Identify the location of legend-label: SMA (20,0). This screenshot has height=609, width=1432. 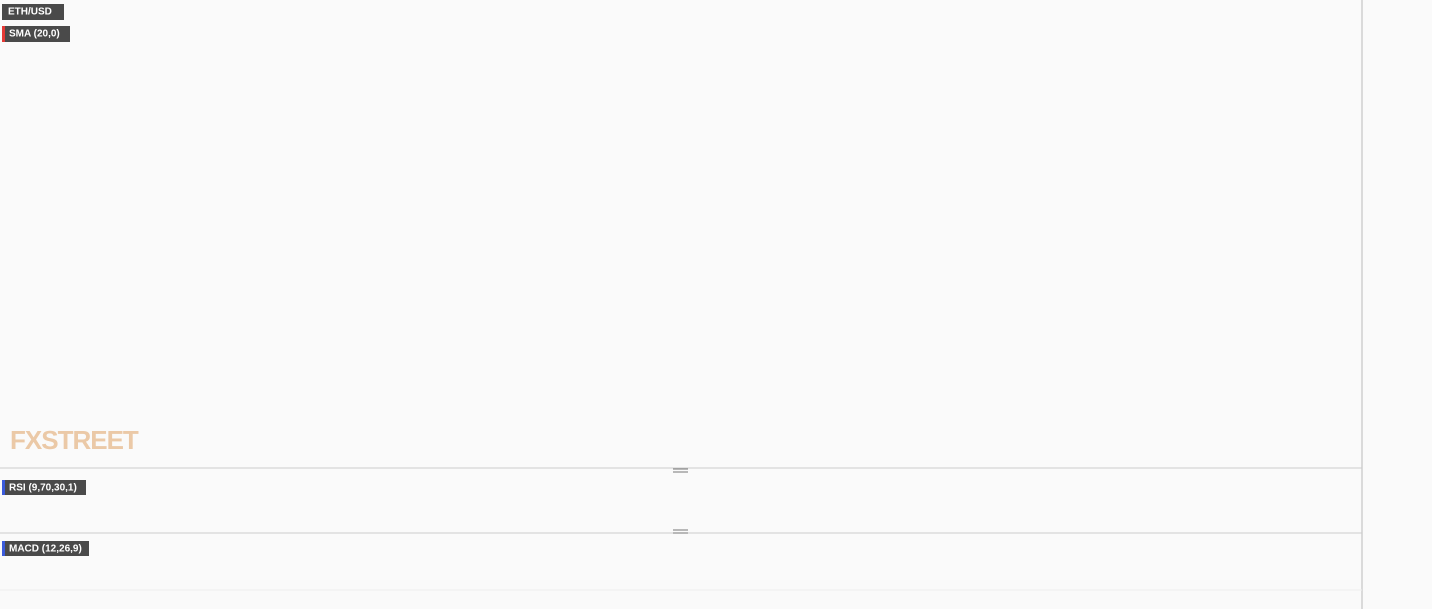
(34, 34).